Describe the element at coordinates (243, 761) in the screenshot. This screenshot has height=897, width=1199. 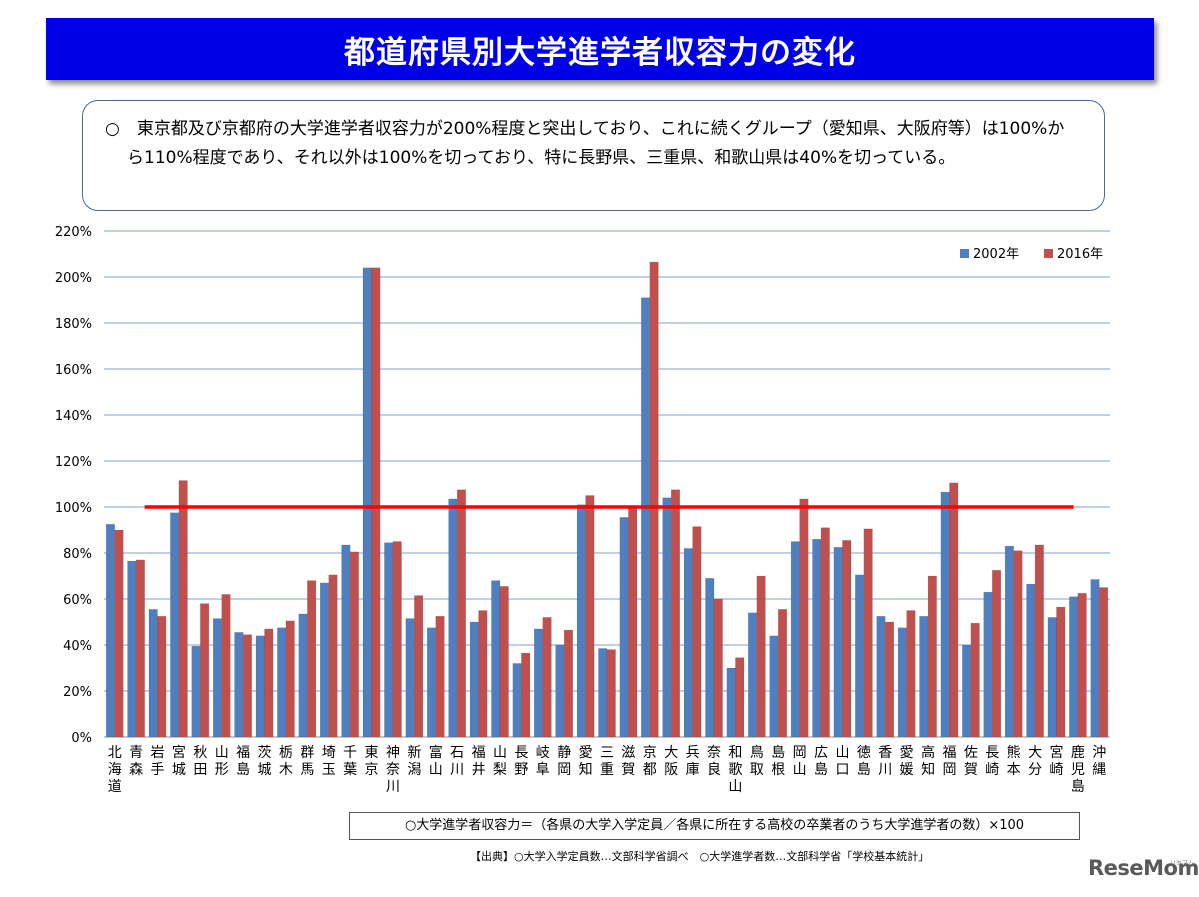
I see `x-category-label: 福島` at that location.